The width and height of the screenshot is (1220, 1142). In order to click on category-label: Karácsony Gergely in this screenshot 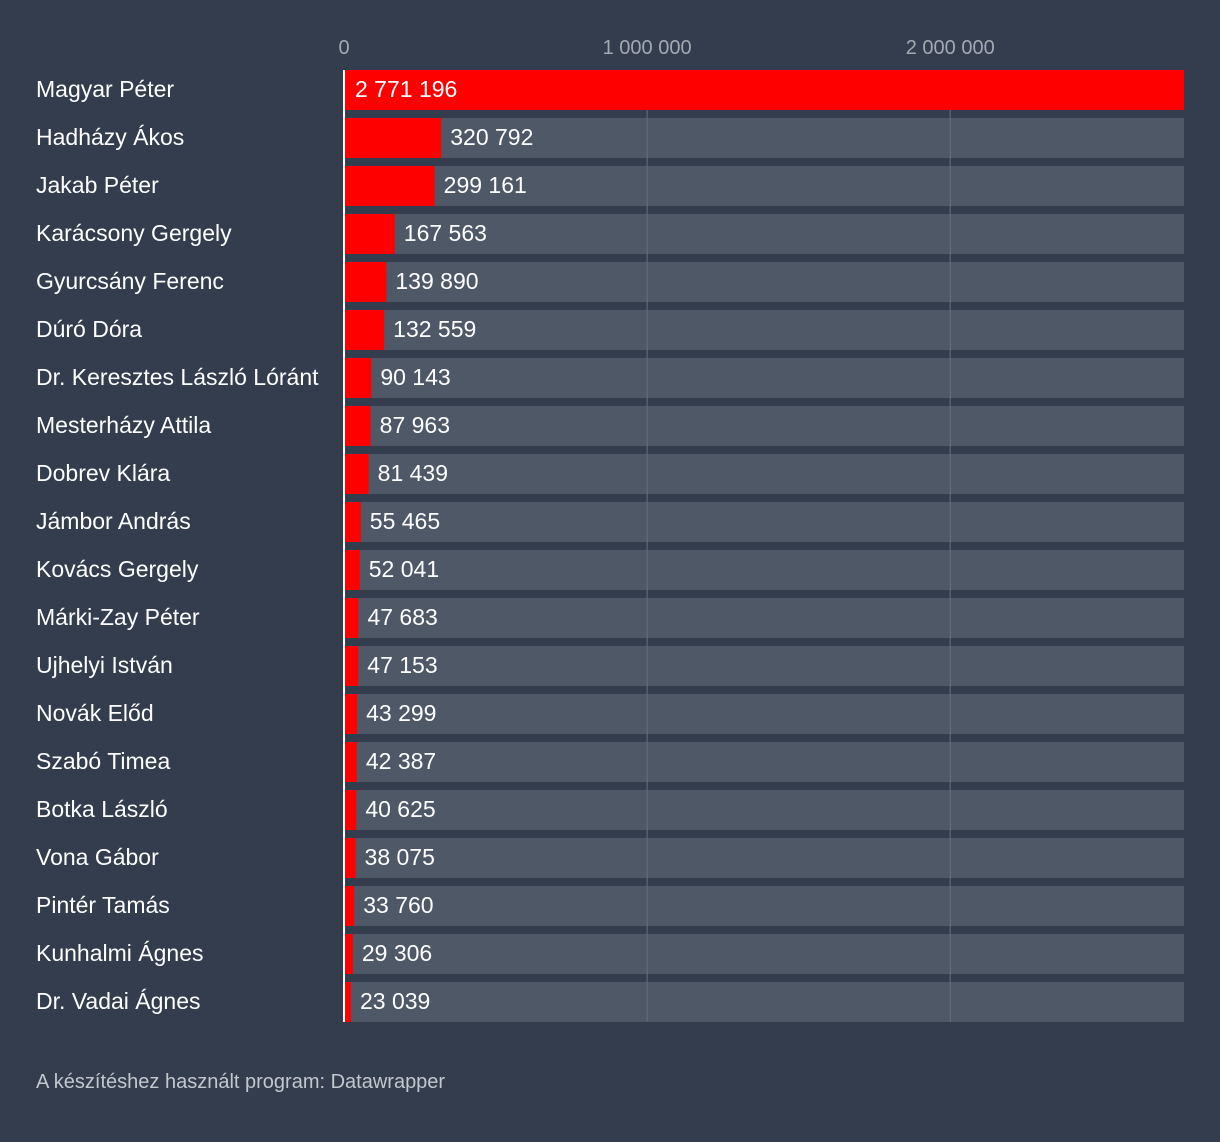, I will do `click(134, 233)`.